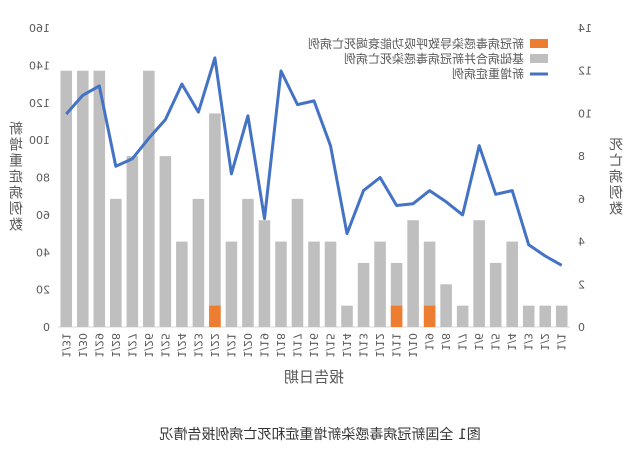 This screenshot has width=640, height=457. I want to click on y-right-tick-label: 100, so click(39, 140).